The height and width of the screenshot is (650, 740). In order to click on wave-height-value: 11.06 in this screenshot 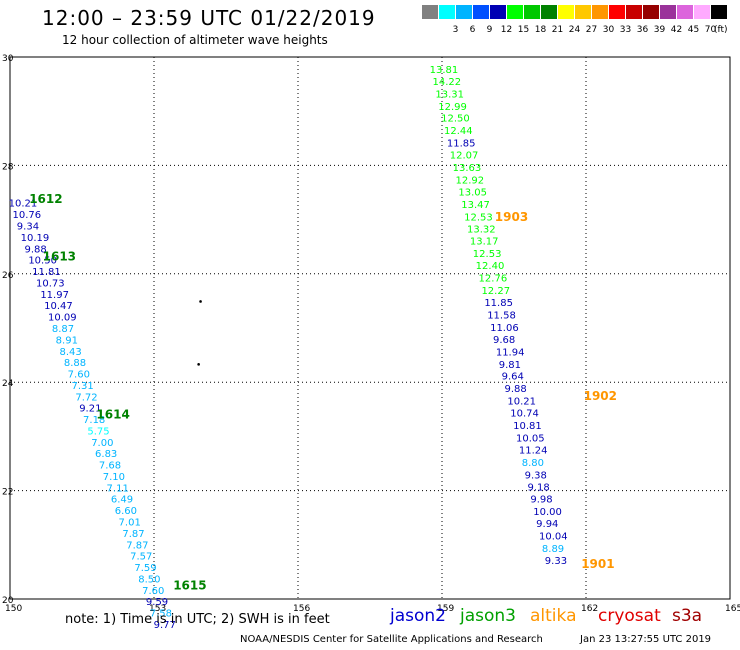, I will do `click(504, 328)`.